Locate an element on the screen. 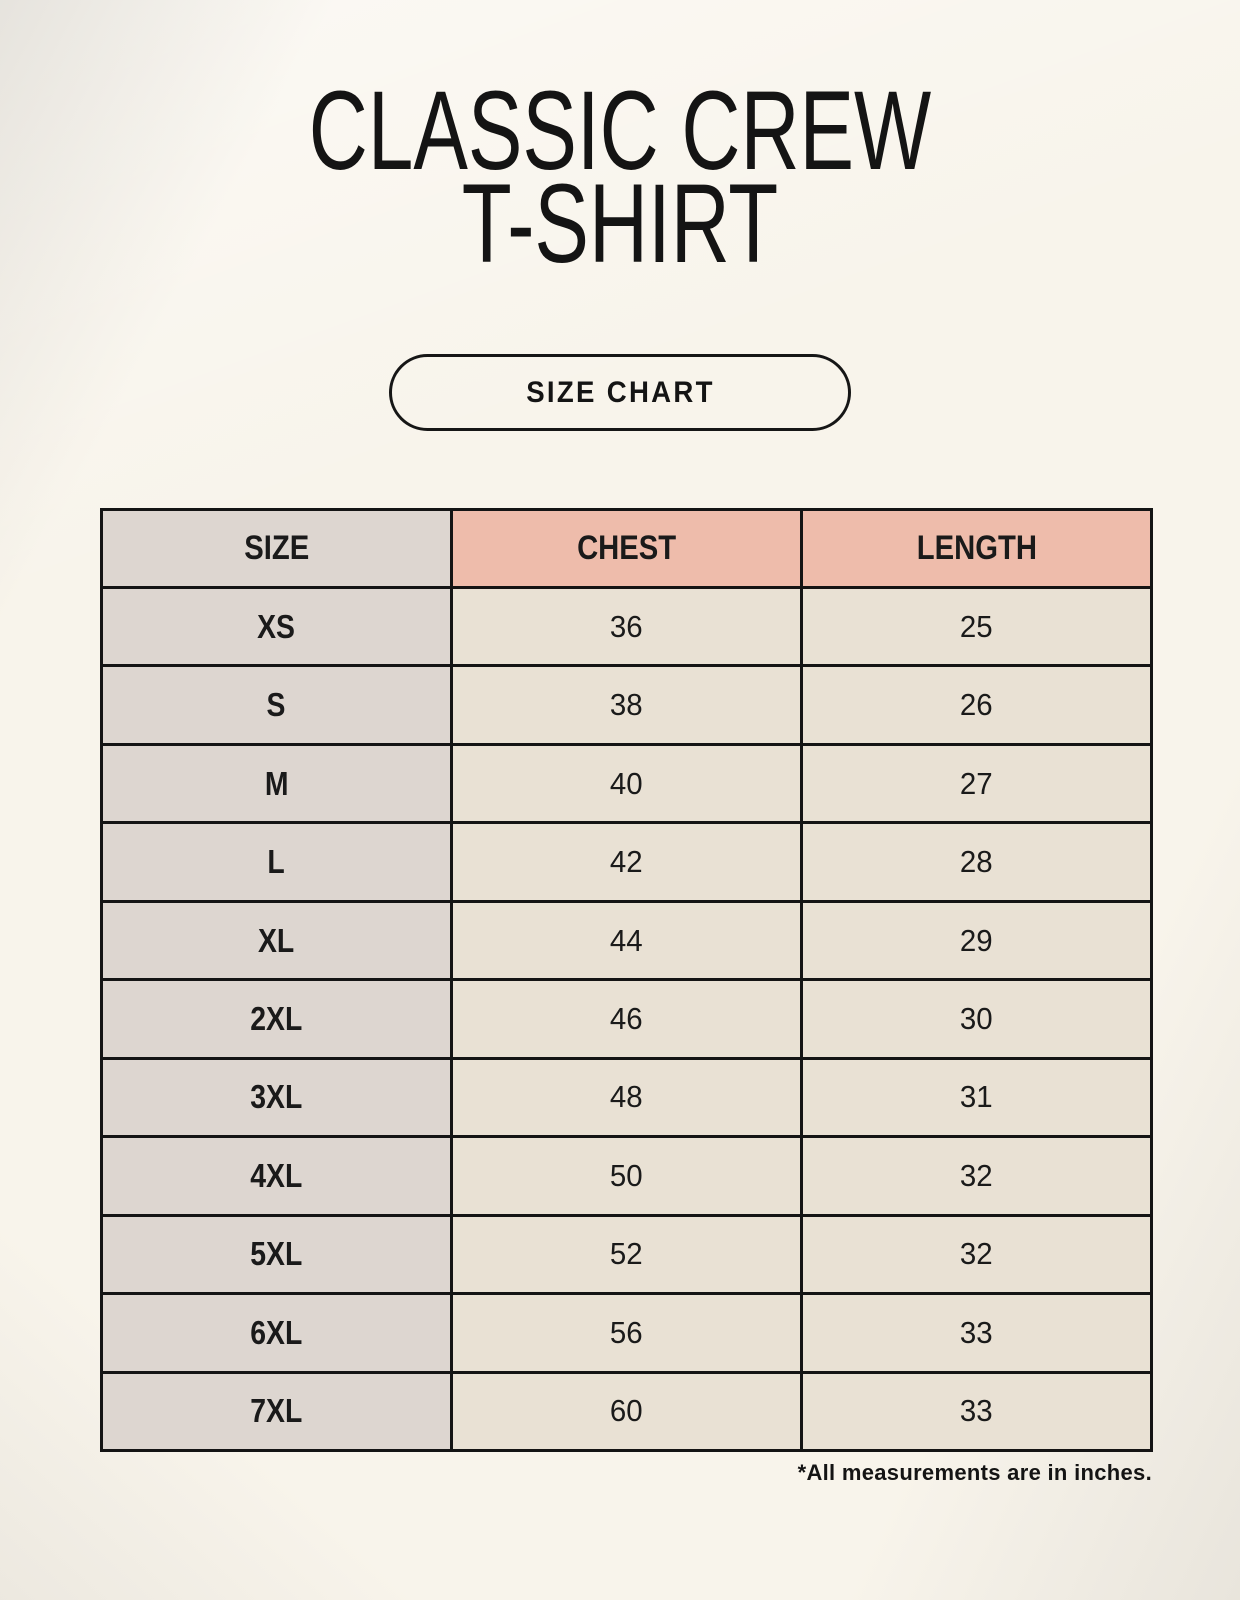 This screenshot has height=1600, width=1240. length-cell: 30 is located at coordinates (976, 1019).